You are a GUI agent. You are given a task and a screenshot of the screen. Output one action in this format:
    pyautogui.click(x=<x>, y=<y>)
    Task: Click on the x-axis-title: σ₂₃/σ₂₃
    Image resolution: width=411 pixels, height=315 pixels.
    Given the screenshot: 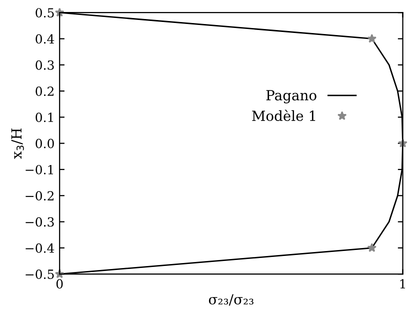 What is the action you would take?
    pyautogui.click(x=231, y=300)
    